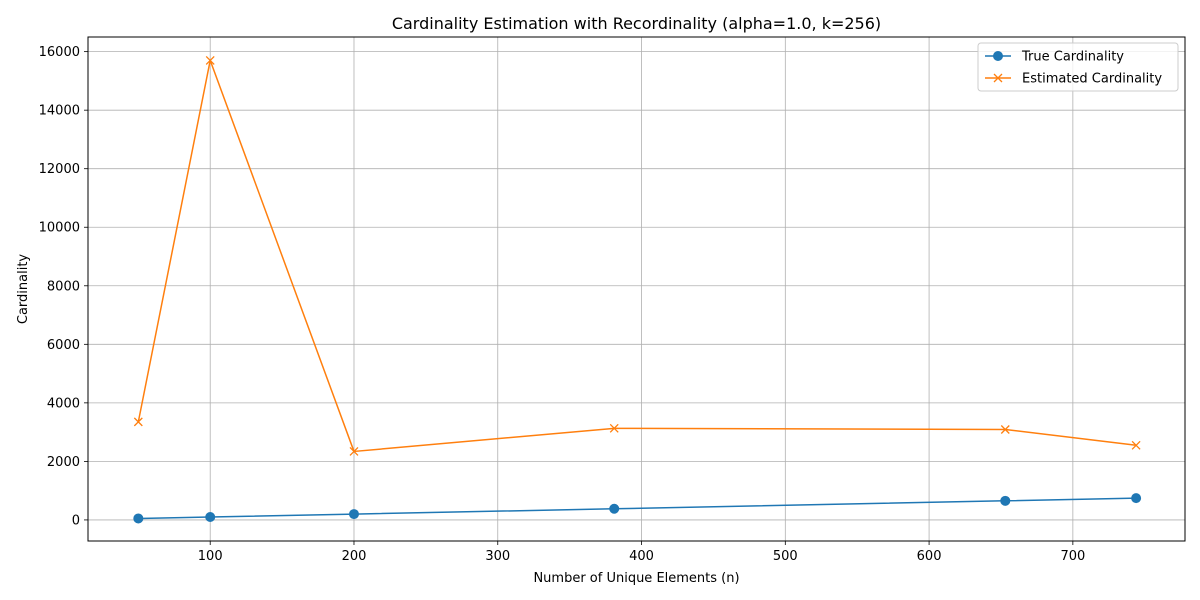 Image resolution: width=1200 pixels, height=600 pixels. I want to click on x-tick-label: 200, so click(354, 556).